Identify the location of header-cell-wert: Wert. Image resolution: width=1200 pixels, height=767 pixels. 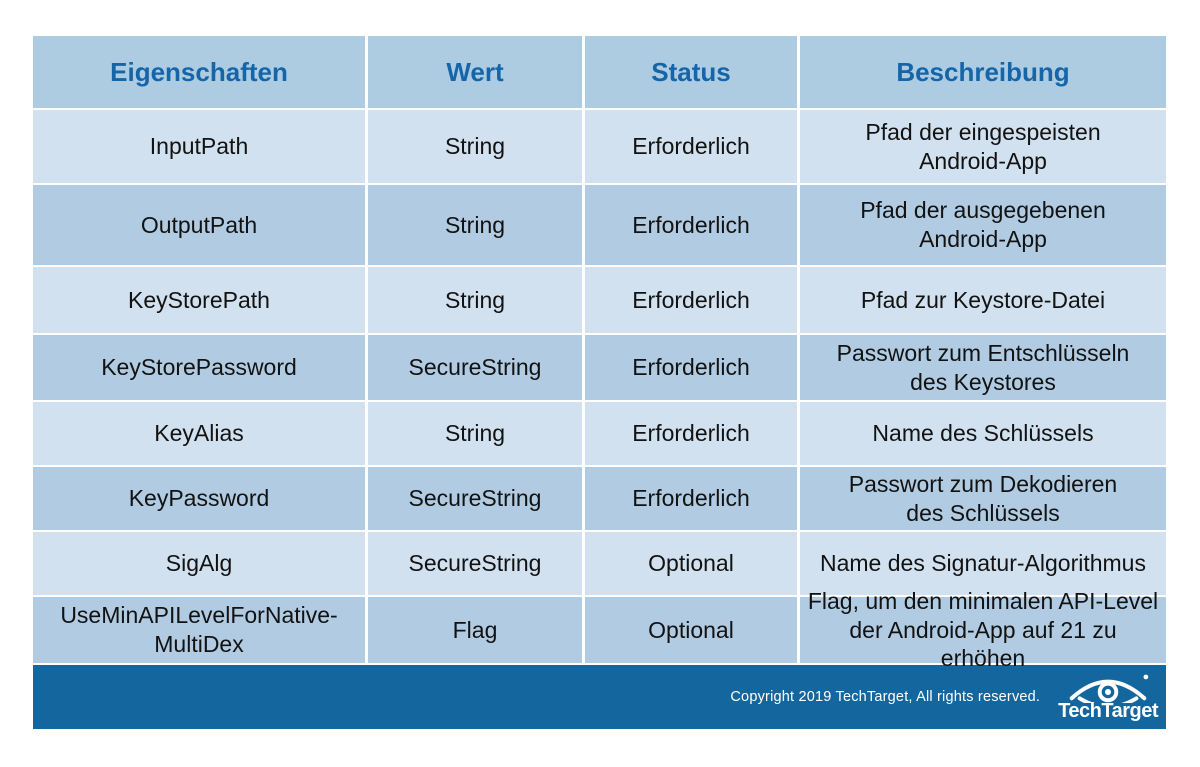
(475, 72).